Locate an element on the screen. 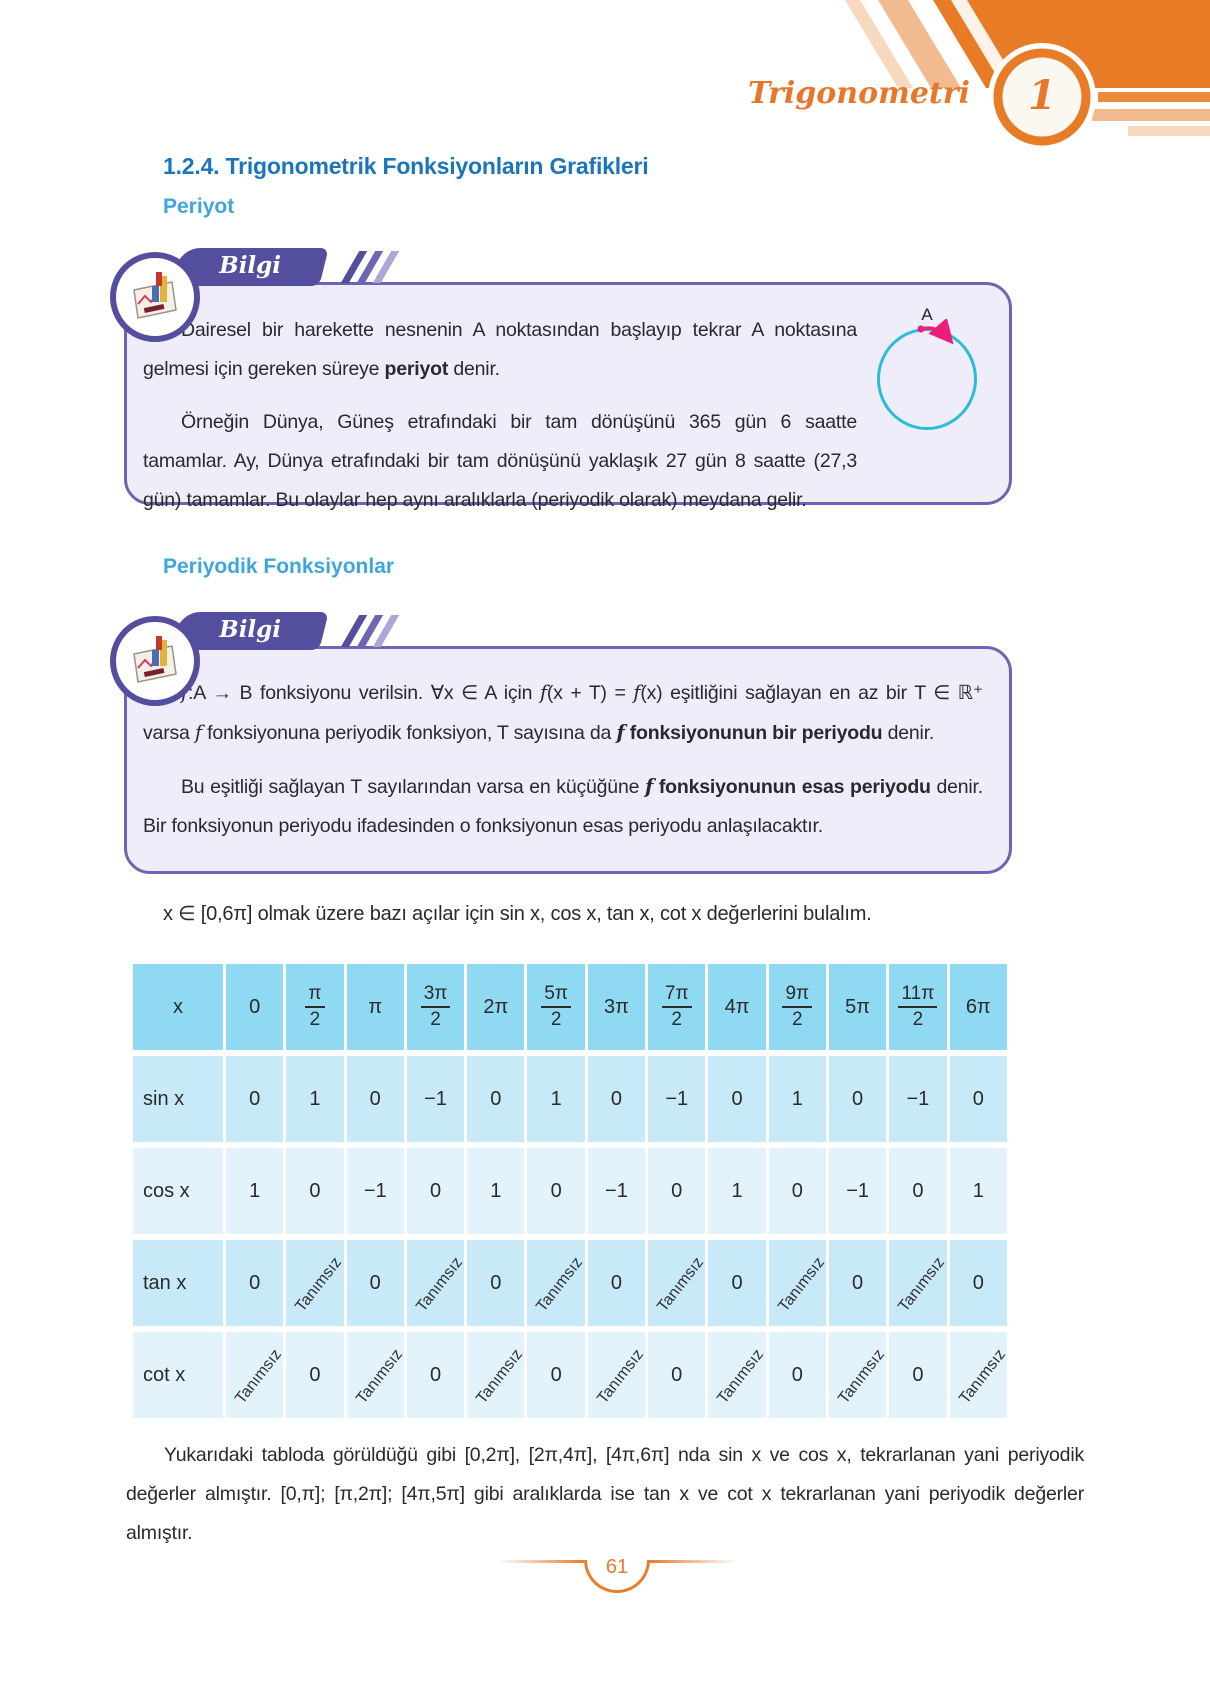 The image size is (1210, 1683). chapter-badge-ring is located at coordinates (1042, 97).